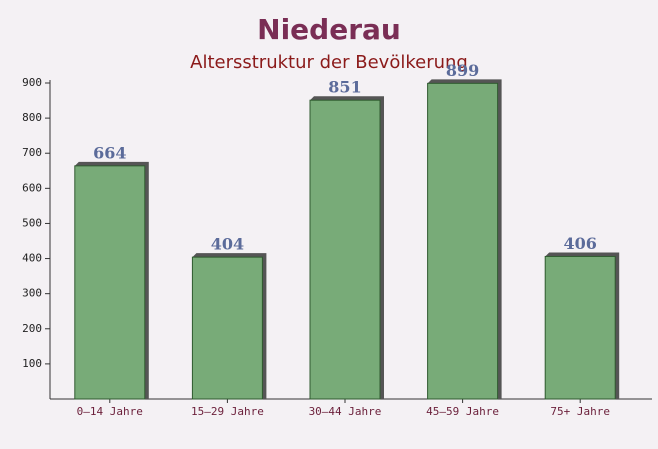  What do you see at coordinates (32, 152) in the screenshot?
I see `y-tick-label: 700` at bounding box center [32, 152].